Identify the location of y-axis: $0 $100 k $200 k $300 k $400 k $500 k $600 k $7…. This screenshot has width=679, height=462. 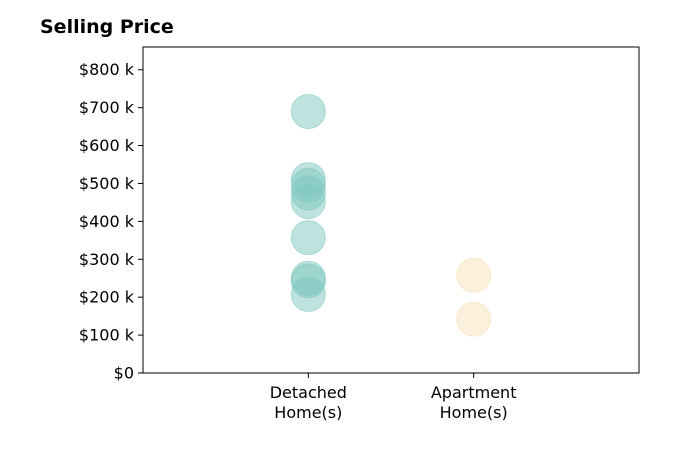
(111, 221).